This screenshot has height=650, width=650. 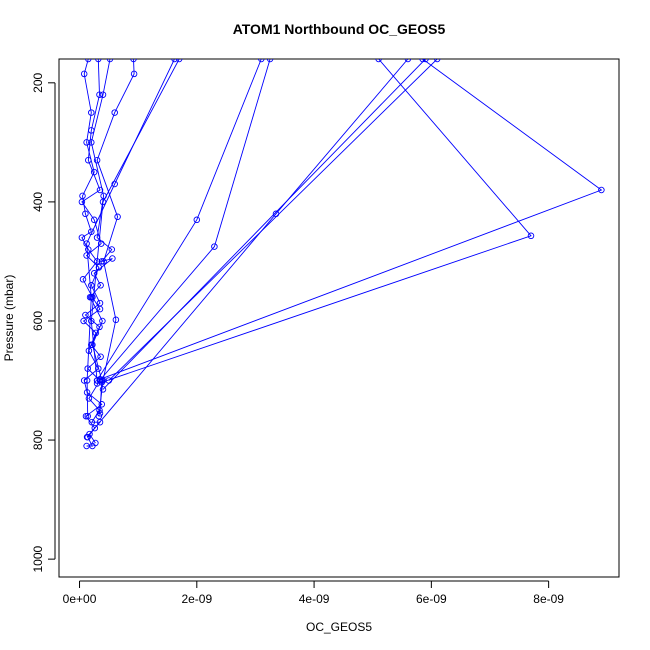 What do you see at coordinates (38, 321) in the screenshot?
I see `y-tick-label: 600` at bounding box center [38, 321].